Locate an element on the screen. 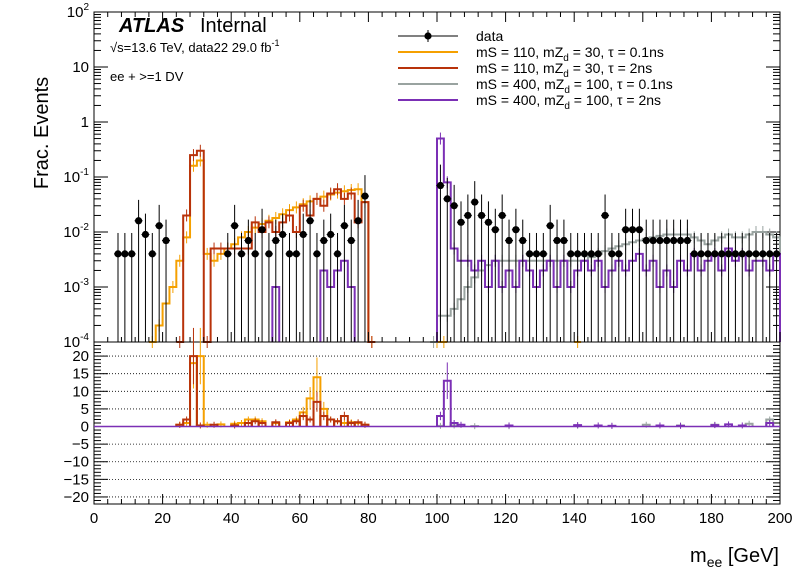 The height and width of the screenshot is (572, 796). x-tick-label: 160 is located at coordinates (642, 518).